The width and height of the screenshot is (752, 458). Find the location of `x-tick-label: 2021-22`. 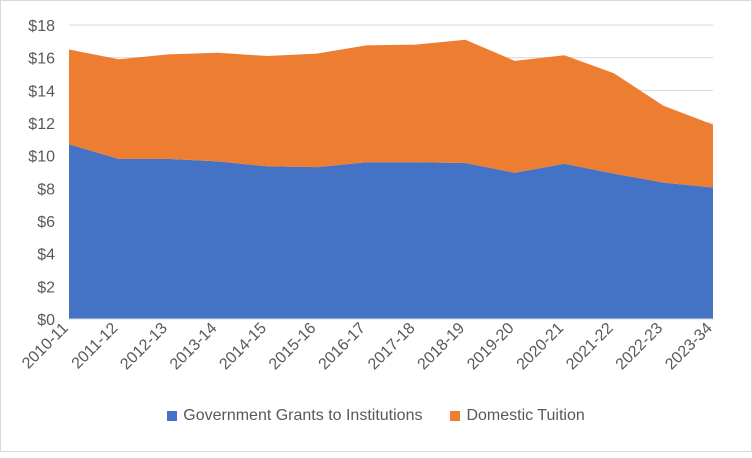

x-tick-label: 2021-22 is located at coordinates (590, 347).